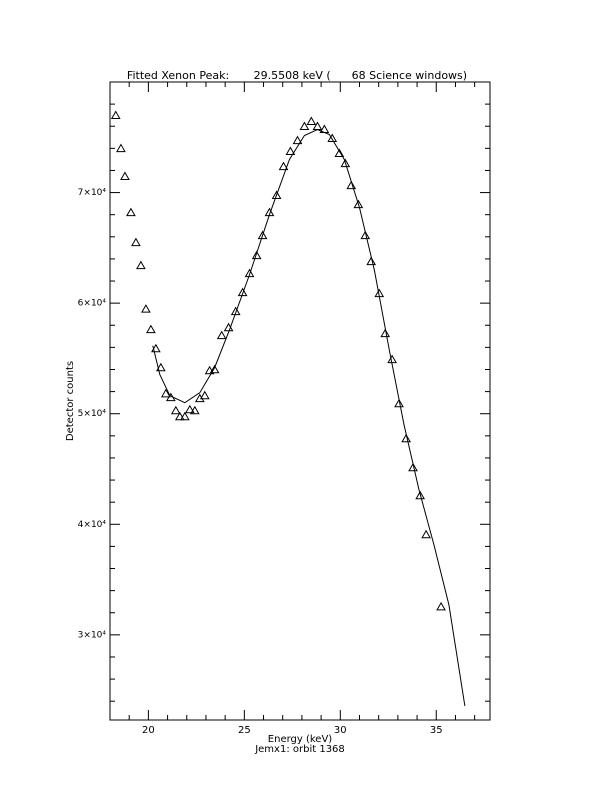 This screenshot has height=792, width=612. I want to click on y-tick-label: 3×10⁴, so click(92, 635).